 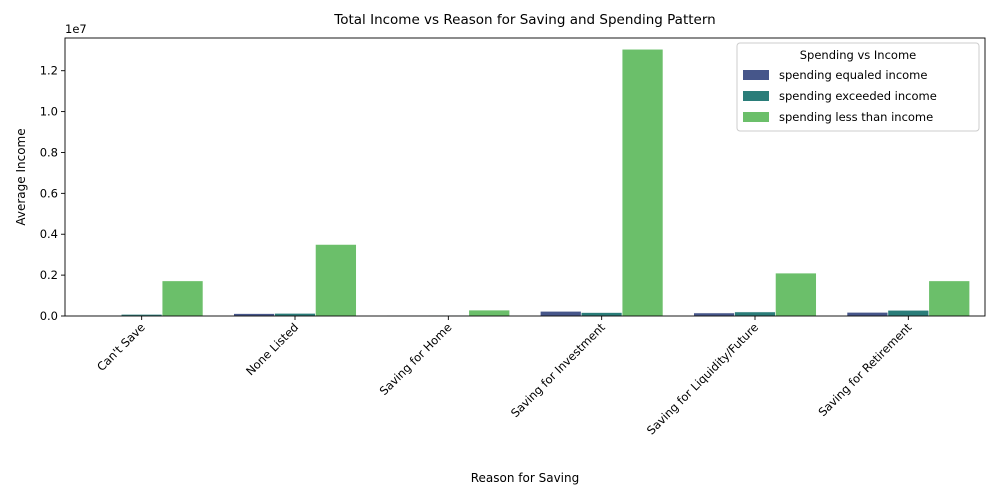 I want to click on y-tick-label: 1.0, so click(x=49, y=112).